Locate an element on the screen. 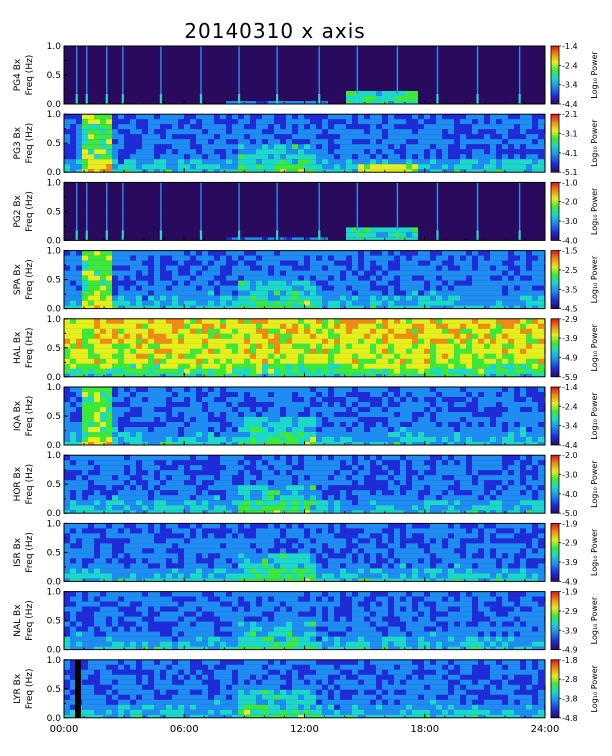  colorbar-tick-label: -3.4 is located at coordinates (570, 426).